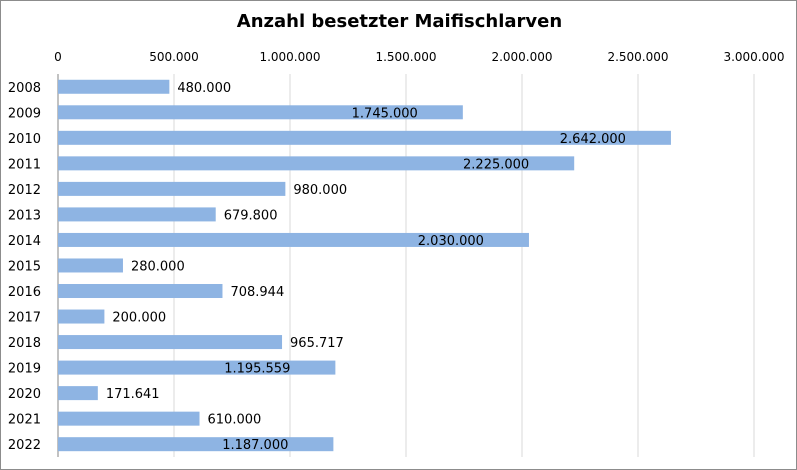 The width and height of the screenshot is (797, 470). What do you see at coordinates (24, 139) in the screenshot?
I see `category-label: 2010` at bounding box center [24, 139].